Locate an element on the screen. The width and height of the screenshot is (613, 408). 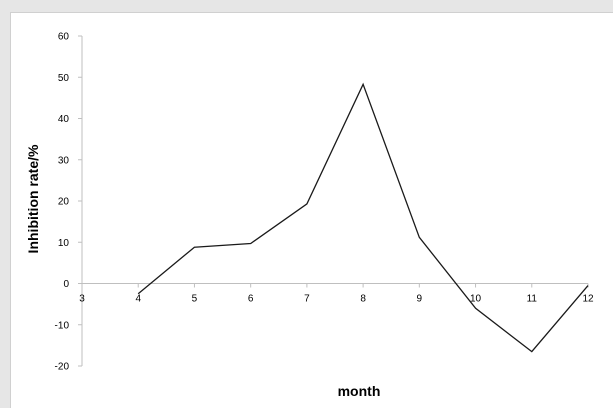
x-tick-label: 7 is located at coordinates (307, 299).